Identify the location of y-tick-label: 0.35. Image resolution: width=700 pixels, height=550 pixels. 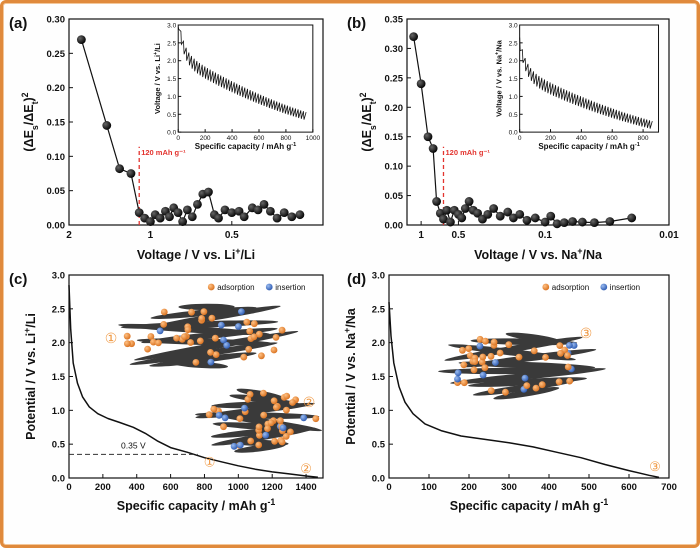
(394, 20).